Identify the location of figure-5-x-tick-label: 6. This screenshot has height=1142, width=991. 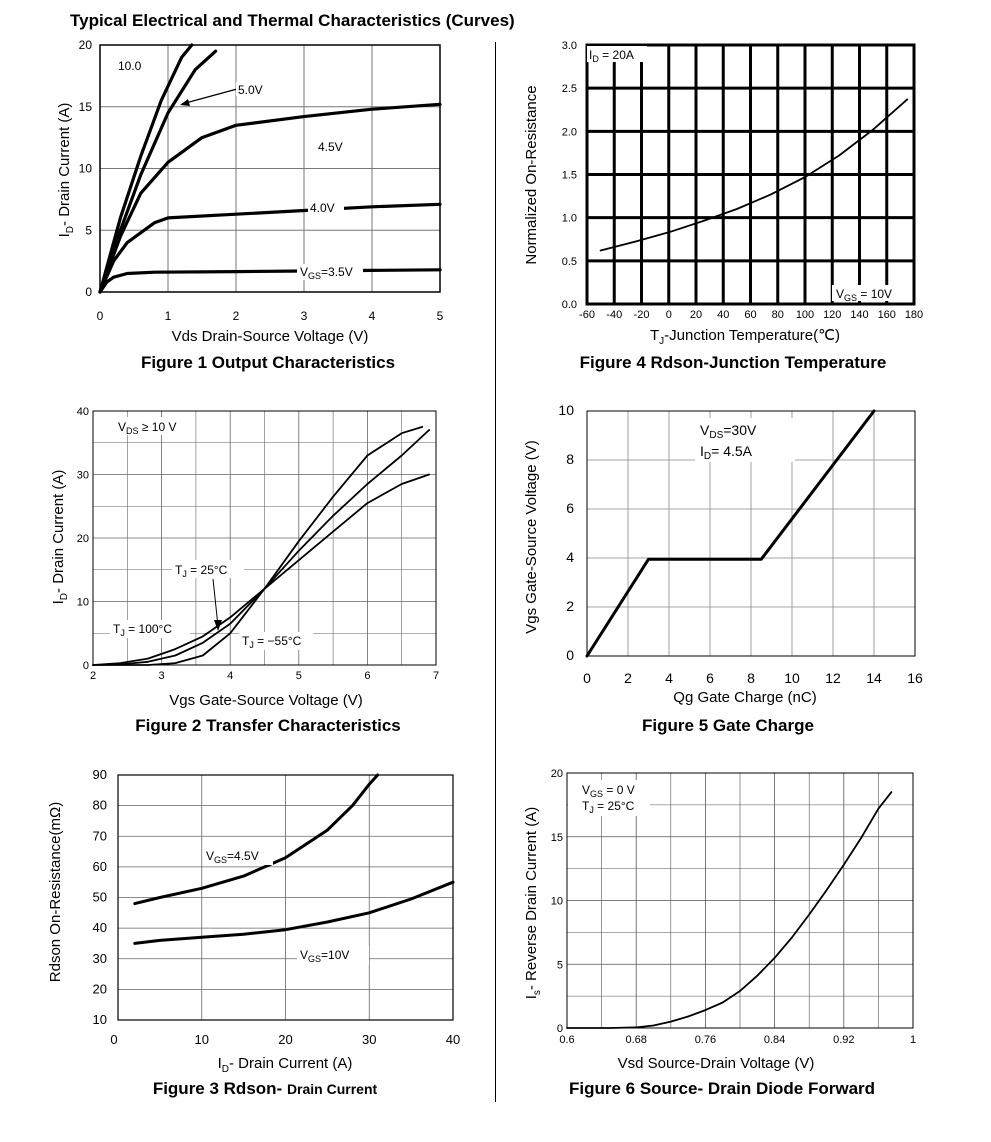
(710, 678).